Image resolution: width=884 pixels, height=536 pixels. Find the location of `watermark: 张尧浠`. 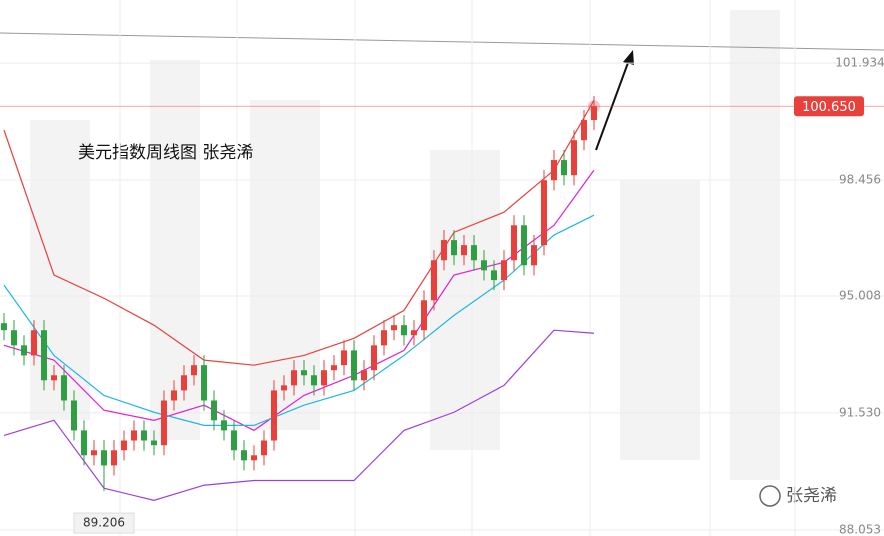

watermark: 张尧浠 is located at coordinates (798, 496).